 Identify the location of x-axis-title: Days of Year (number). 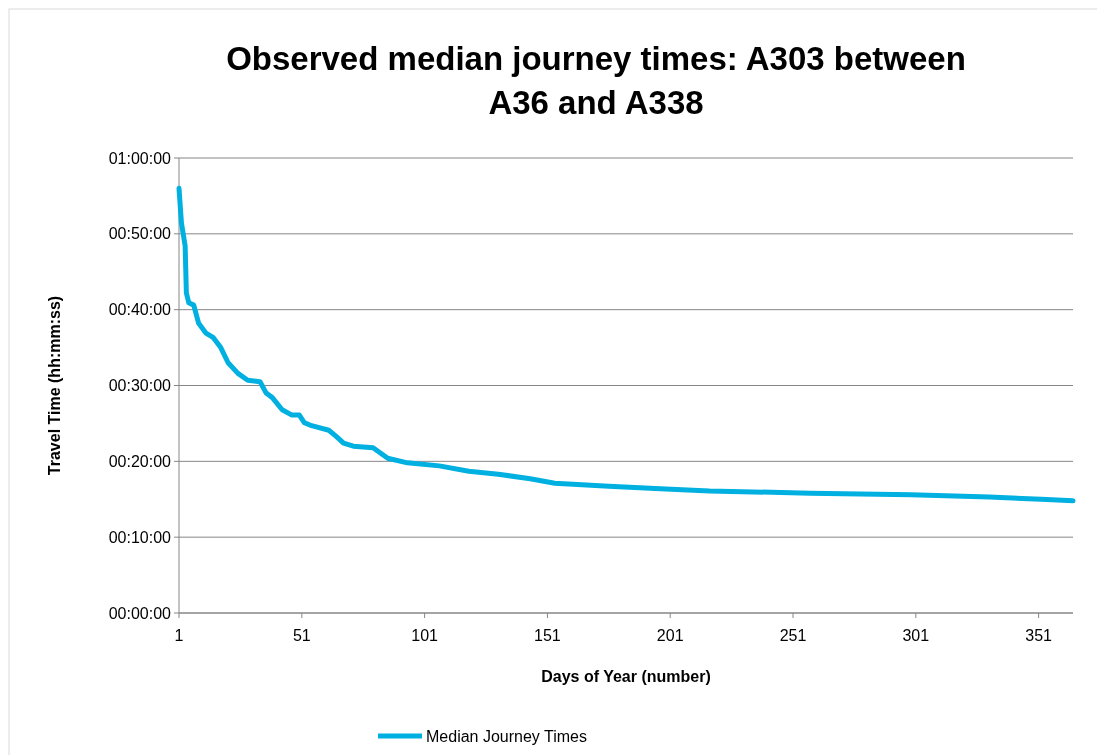
(626, 676).